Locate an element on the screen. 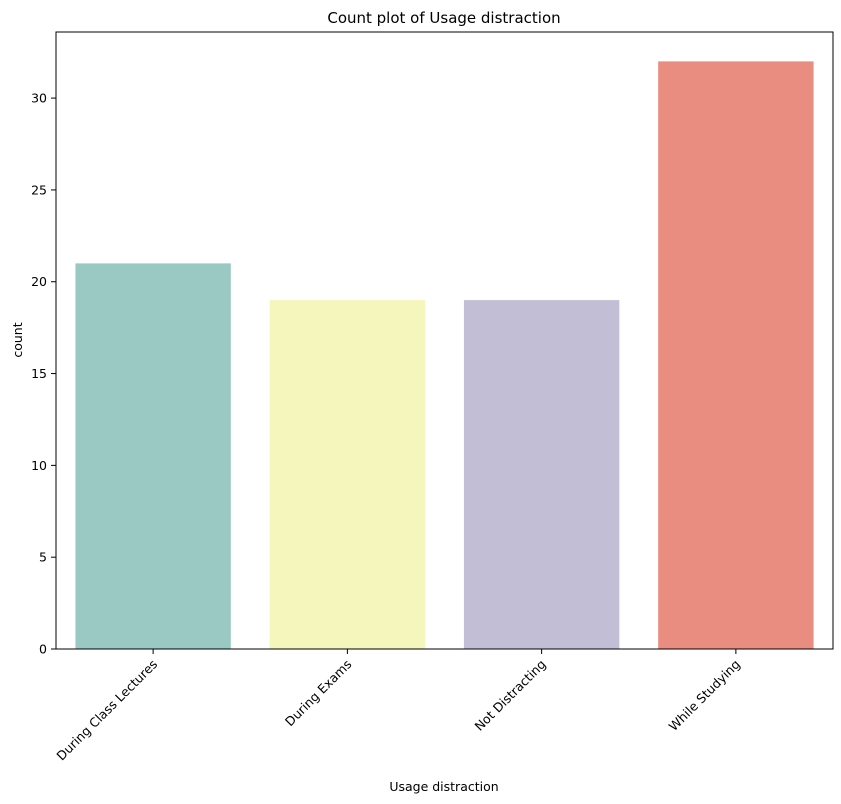  x-tick-label: During Exams is located at coordinates (318, 693).